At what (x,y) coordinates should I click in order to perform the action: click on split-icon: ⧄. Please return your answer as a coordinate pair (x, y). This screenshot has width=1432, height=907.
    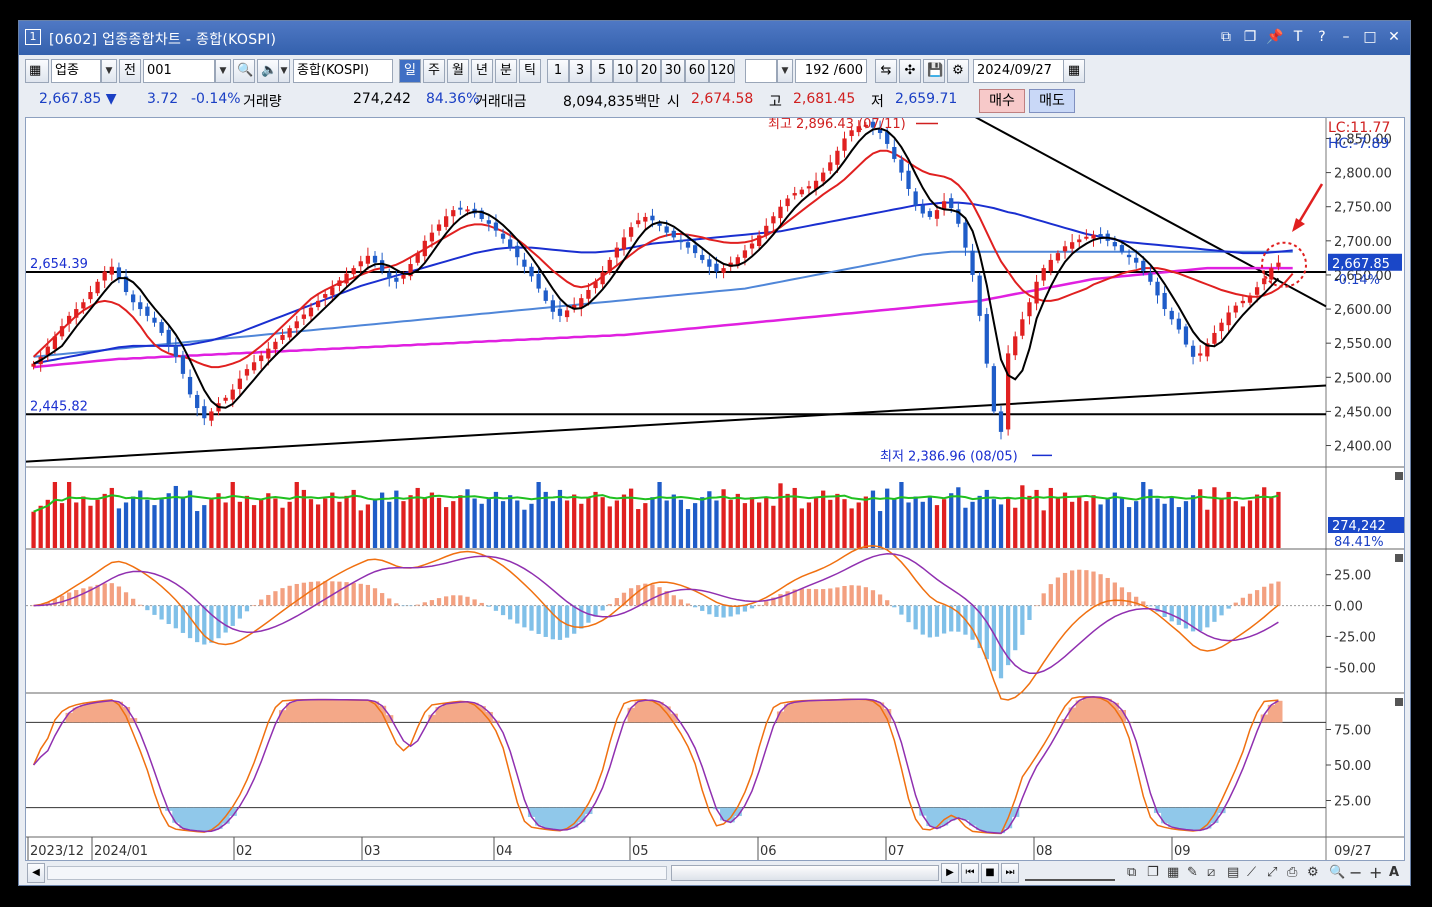
    Looking at the image, I should click on (1211, 872).